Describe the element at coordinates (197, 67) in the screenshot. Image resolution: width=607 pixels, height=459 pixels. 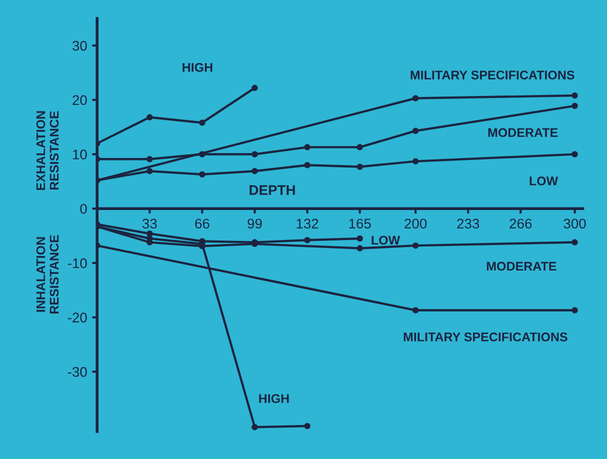
I see `text: HIGH` at that location.